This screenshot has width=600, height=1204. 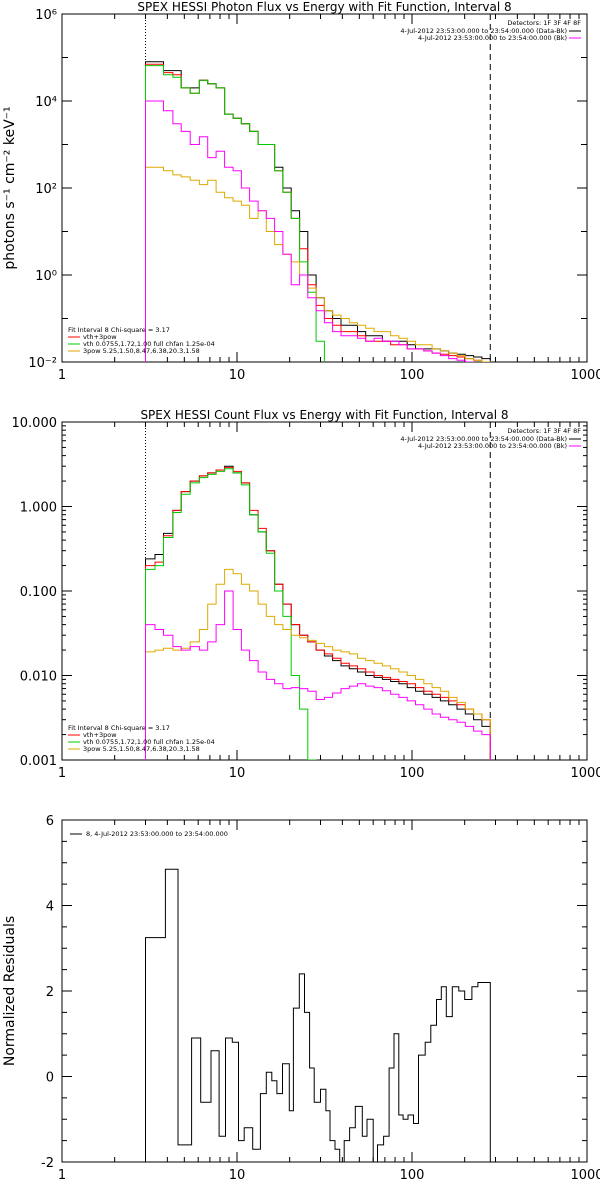 I want to click on y-tick-label: 0.010, so click(x=38, y=677).